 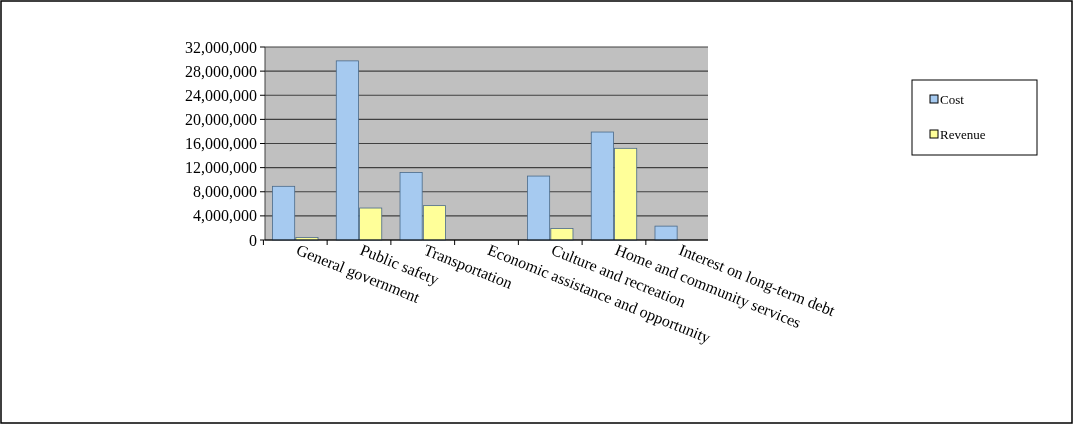 What do you see at coordinates (952, 99) in the screenshot?
I see `legend-label: Cost` at bounding box center [952, 99].